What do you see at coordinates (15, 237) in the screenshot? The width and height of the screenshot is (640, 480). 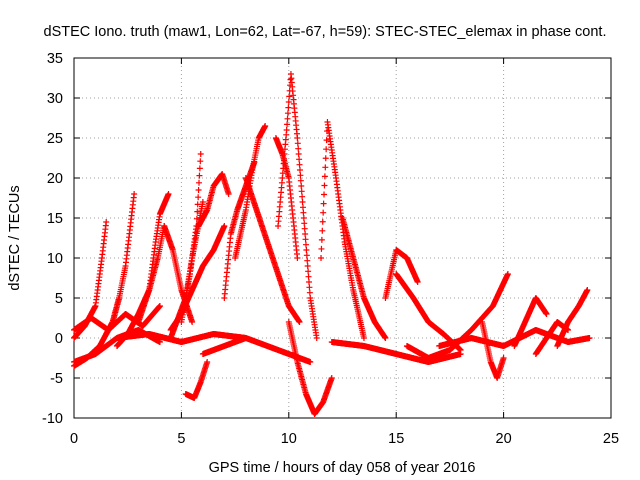 I see `y-axis-label: dSTEC / TECUs` at bounding box center [15, 237].